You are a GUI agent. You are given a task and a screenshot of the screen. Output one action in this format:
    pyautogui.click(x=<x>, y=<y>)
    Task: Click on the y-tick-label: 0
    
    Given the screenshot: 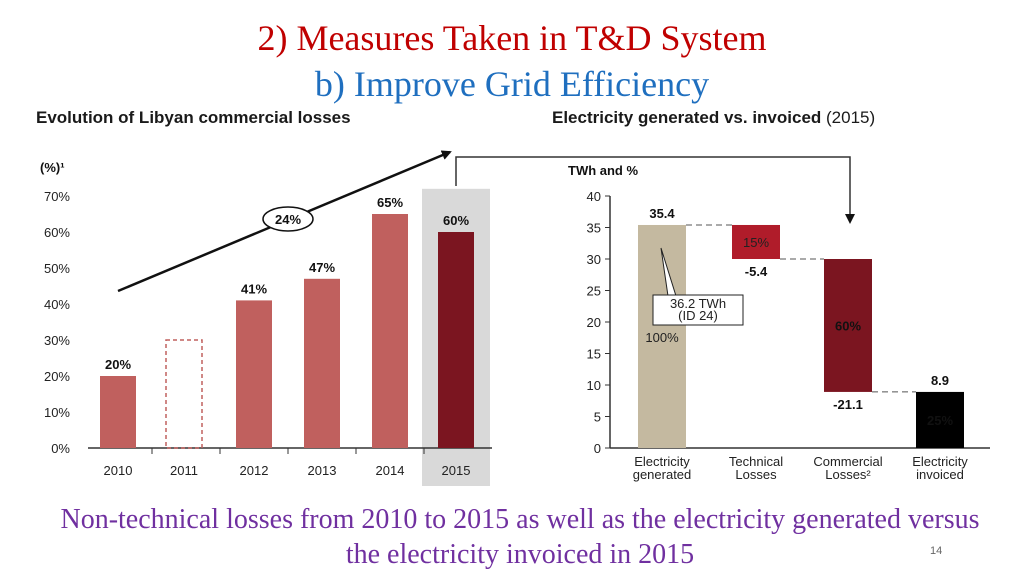 What is the action you would take?
    pyautogui.click(x=597, y=448)
    